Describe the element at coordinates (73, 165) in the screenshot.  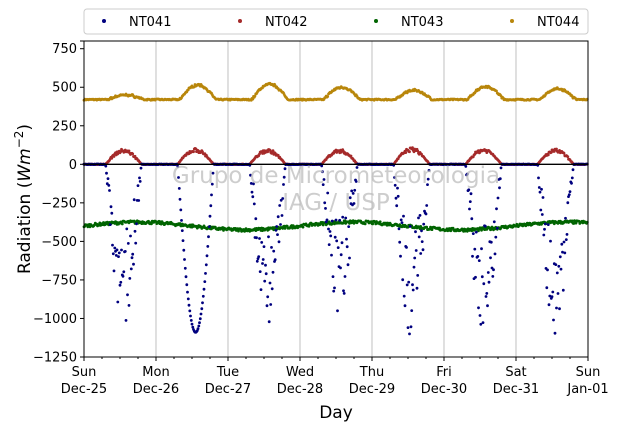
I see `y-tick-label: 0` at that location.